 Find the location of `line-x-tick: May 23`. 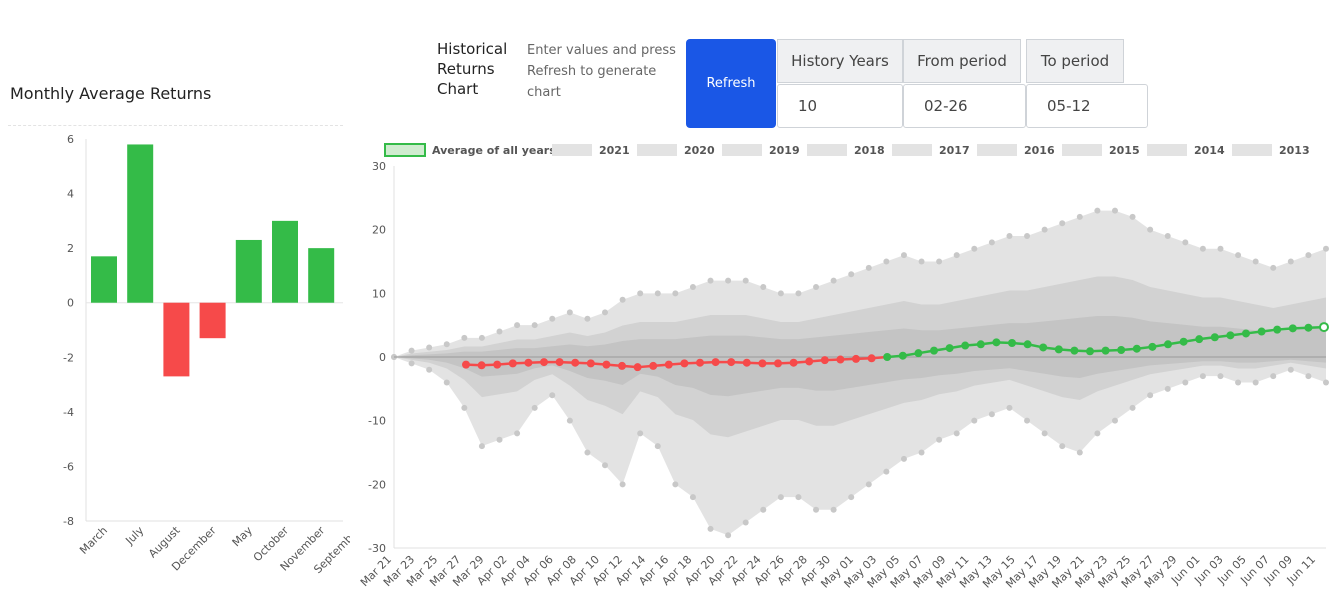

line-x-tick: May 23 is located at coordinates (1092, 572).